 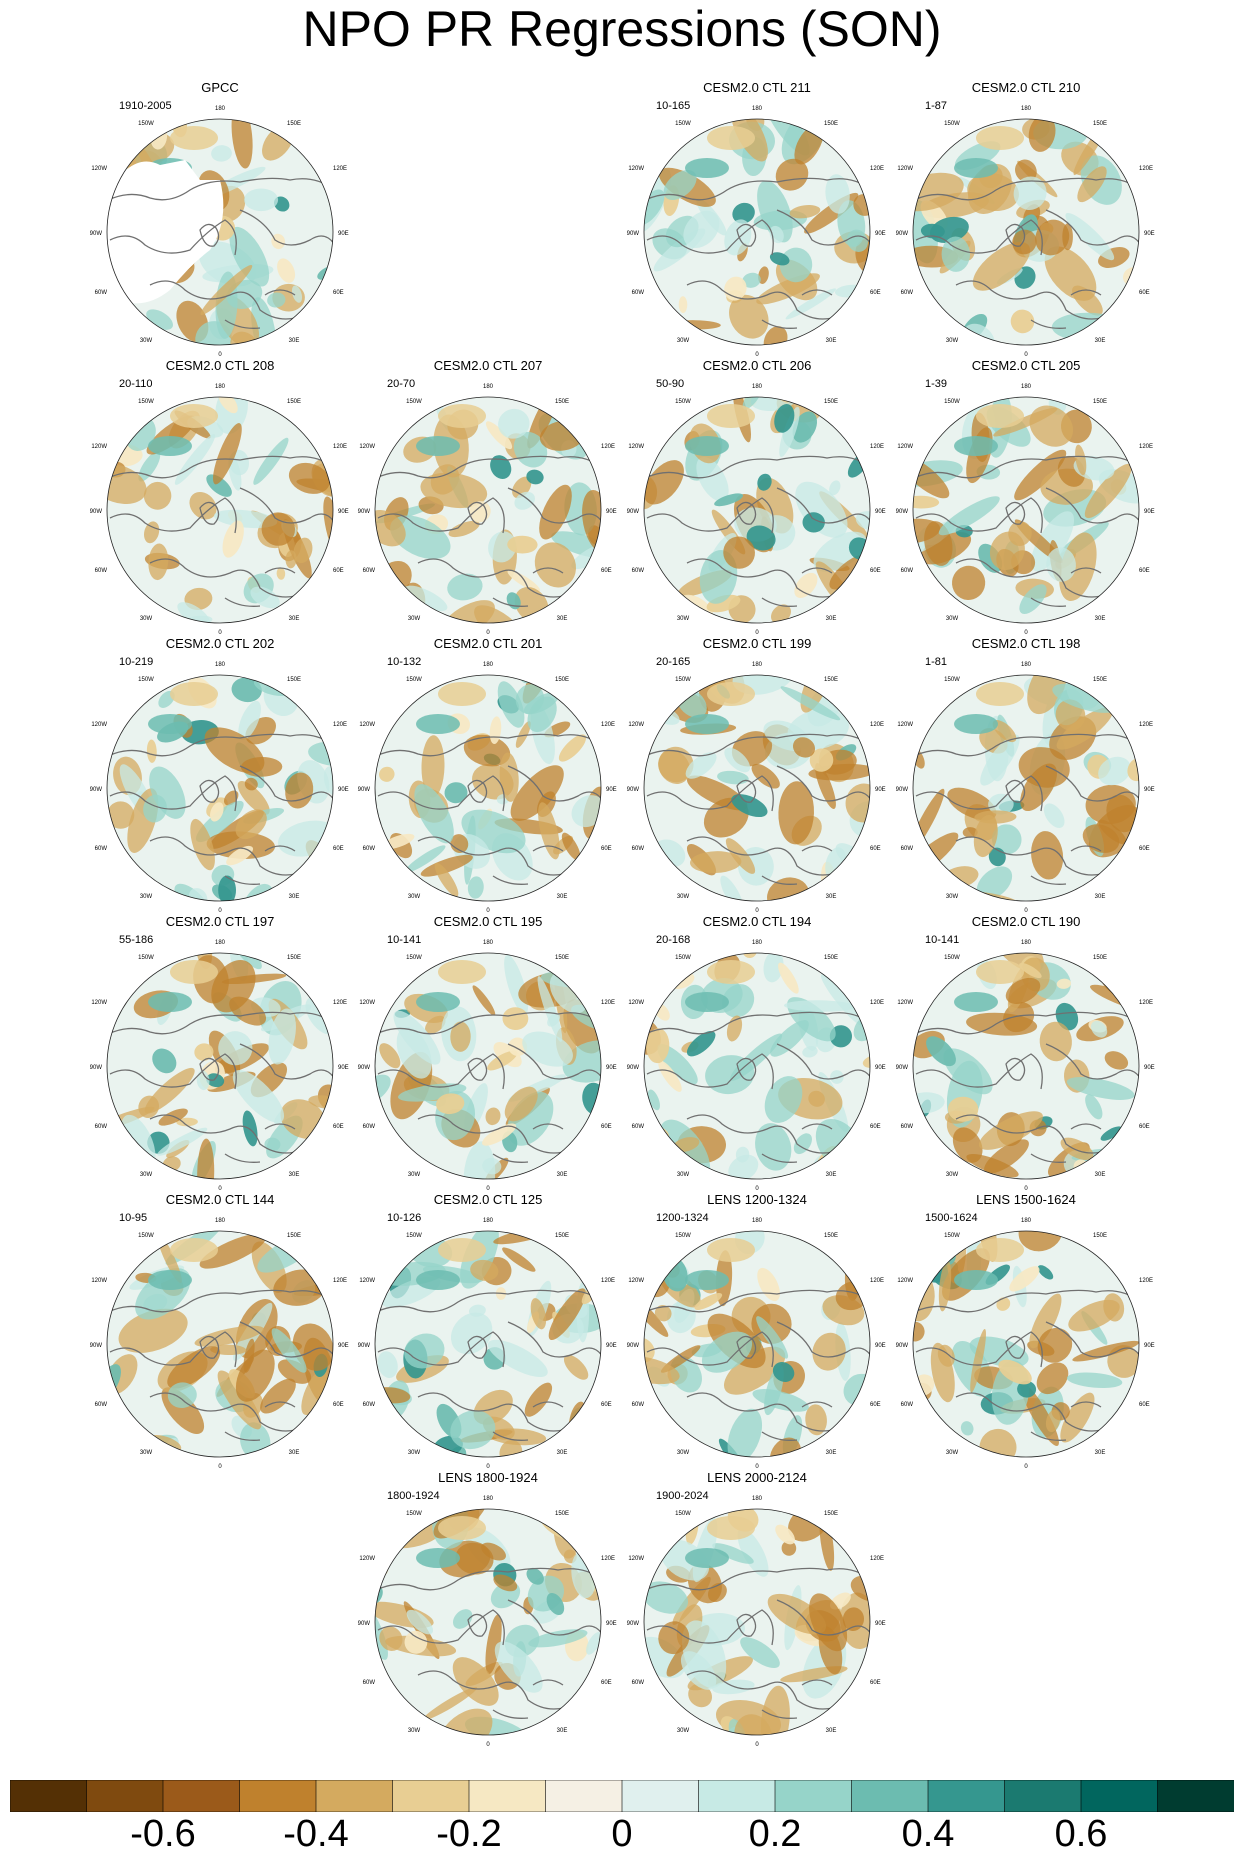 I want to click on panel-title: CESM2.0 CTL 207, so click(x=488, y=365).